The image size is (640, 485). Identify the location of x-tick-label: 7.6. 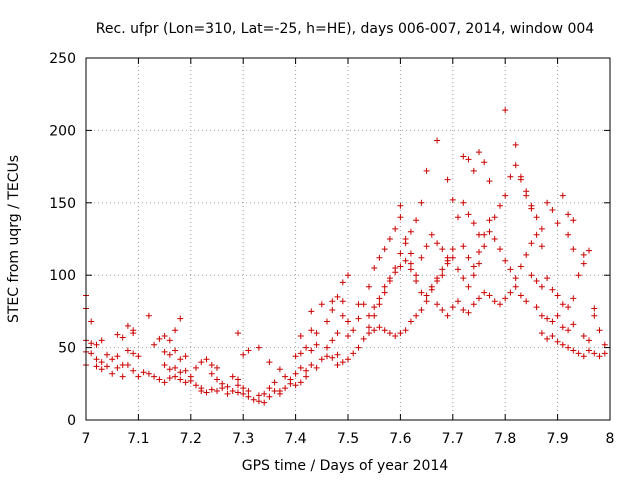
(400, 439).